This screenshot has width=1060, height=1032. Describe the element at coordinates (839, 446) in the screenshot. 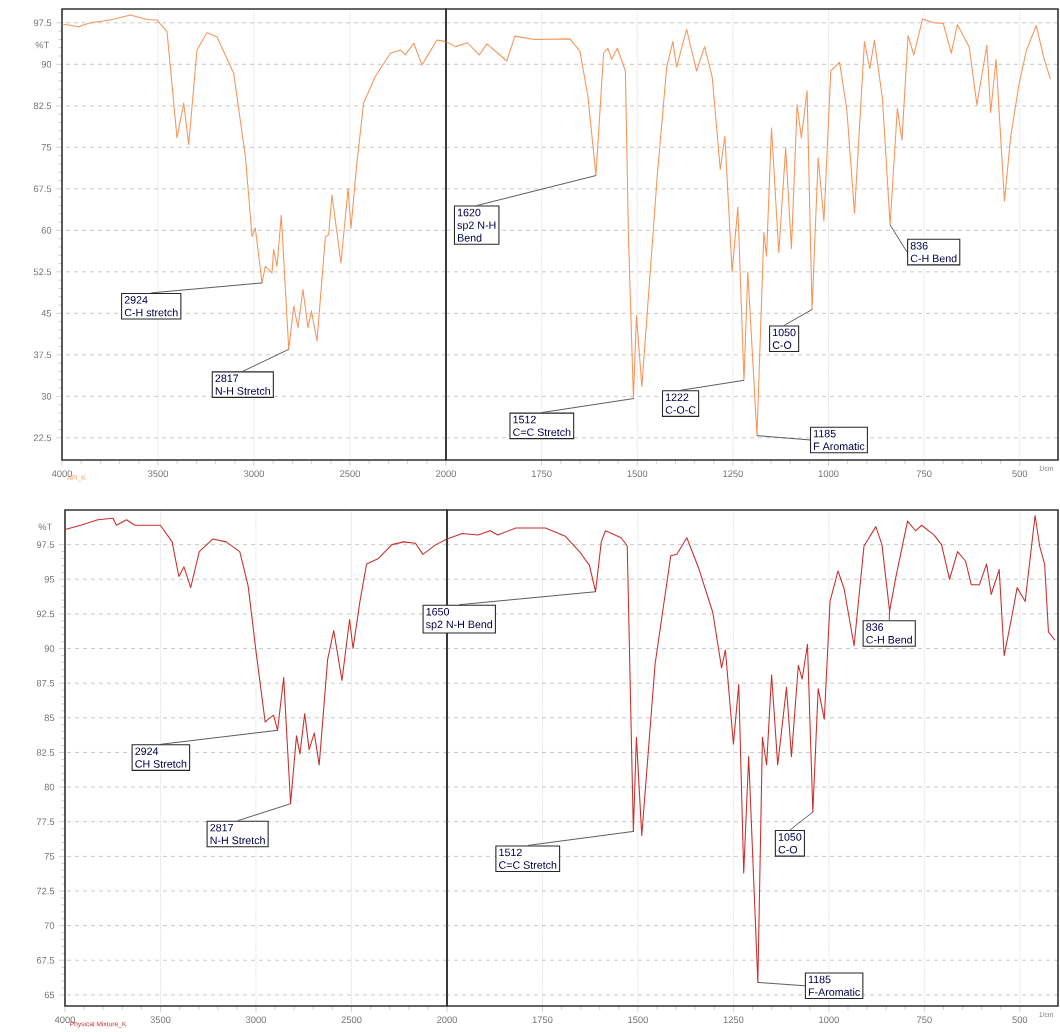

I see `annotation: F Aromatic` at that location.